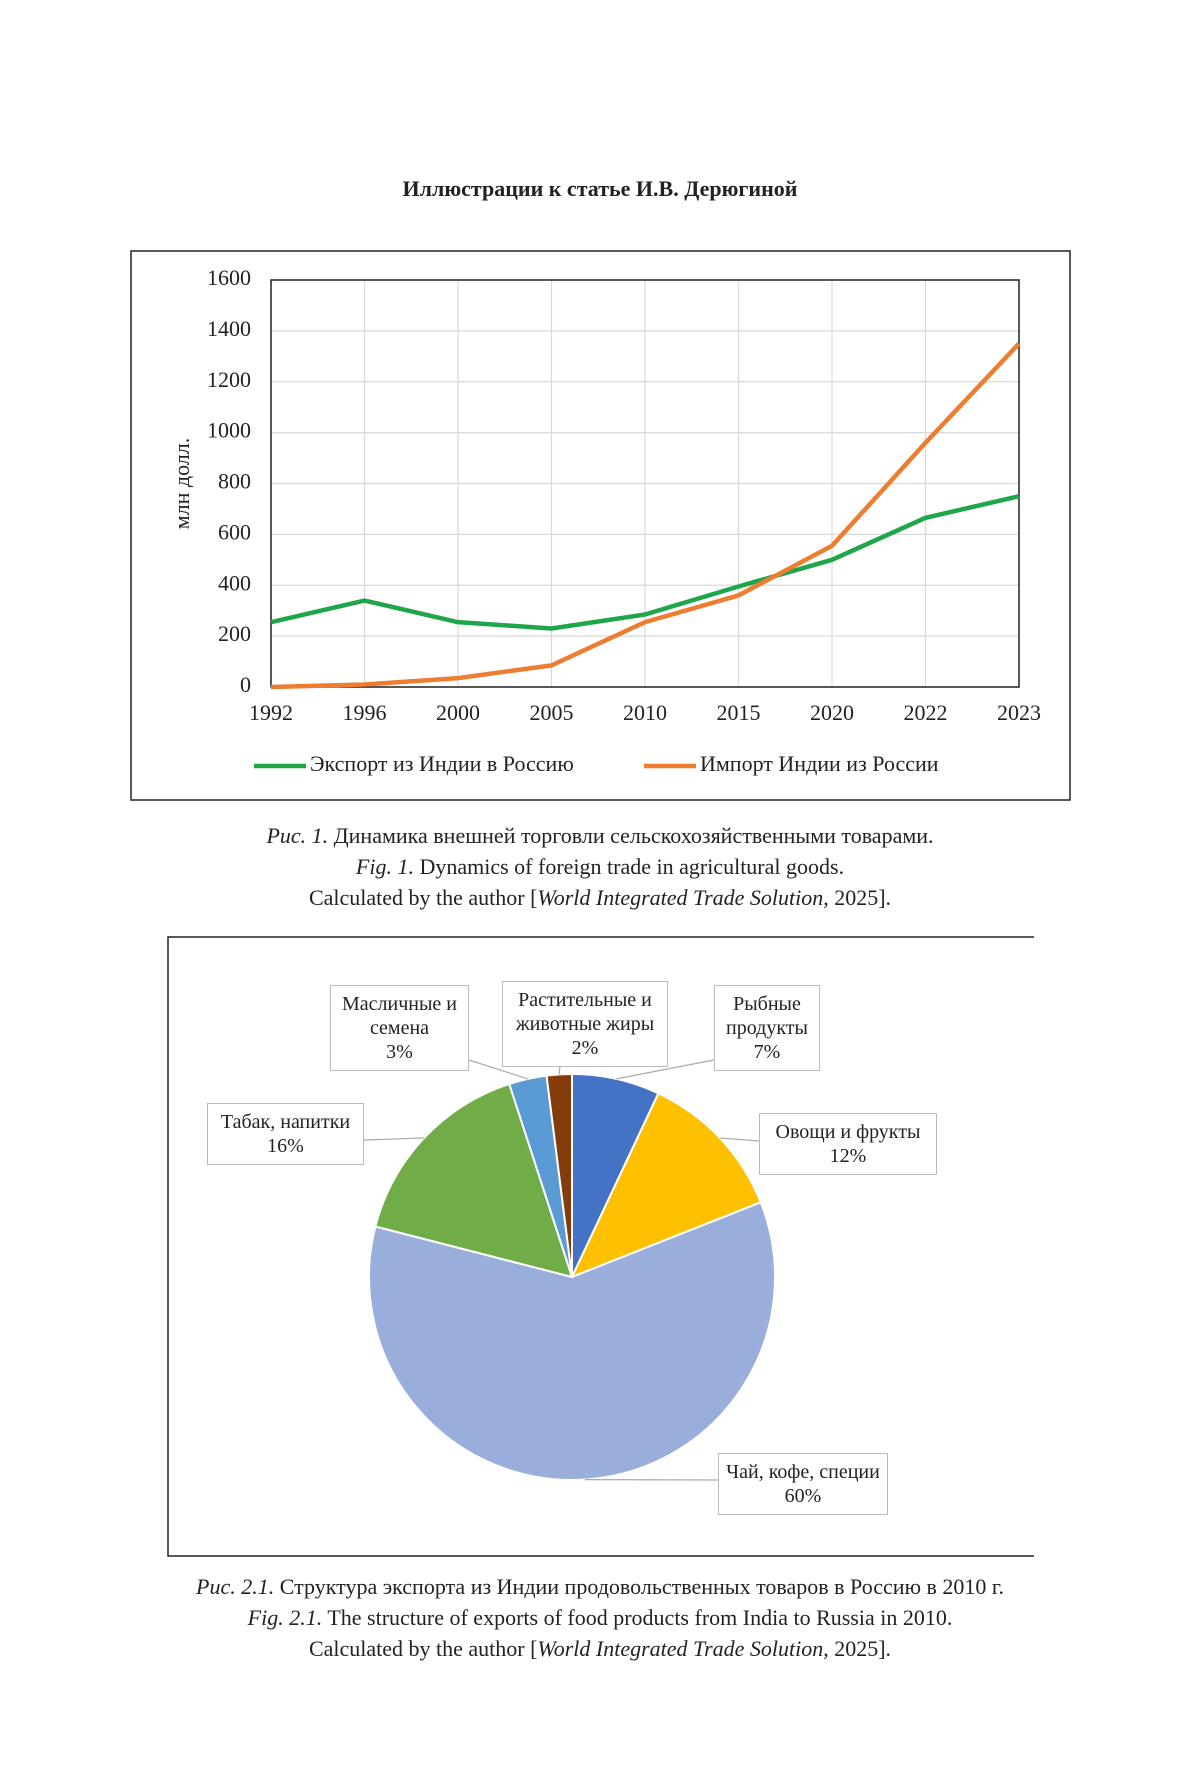  I want to click on label-name: Овощи и фрукты, so click(848, 1132).